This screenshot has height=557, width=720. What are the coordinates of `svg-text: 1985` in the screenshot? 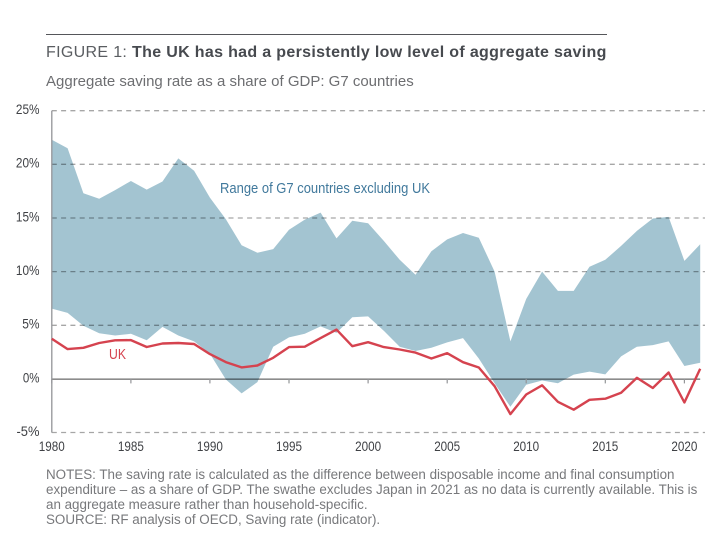 It's located at (131, 446).